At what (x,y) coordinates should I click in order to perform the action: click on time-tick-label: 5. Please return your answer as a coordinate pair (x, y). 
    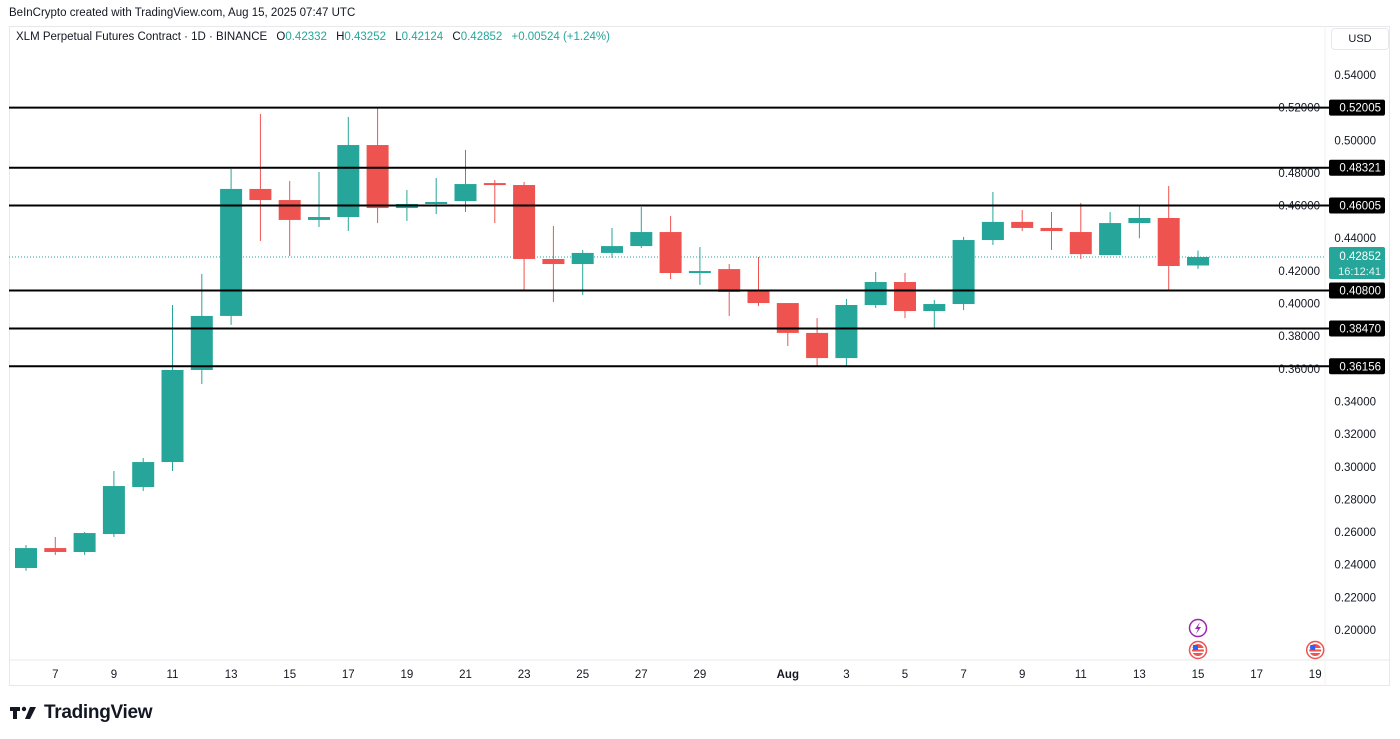
    Looking at the image, I should click on (905, 675).